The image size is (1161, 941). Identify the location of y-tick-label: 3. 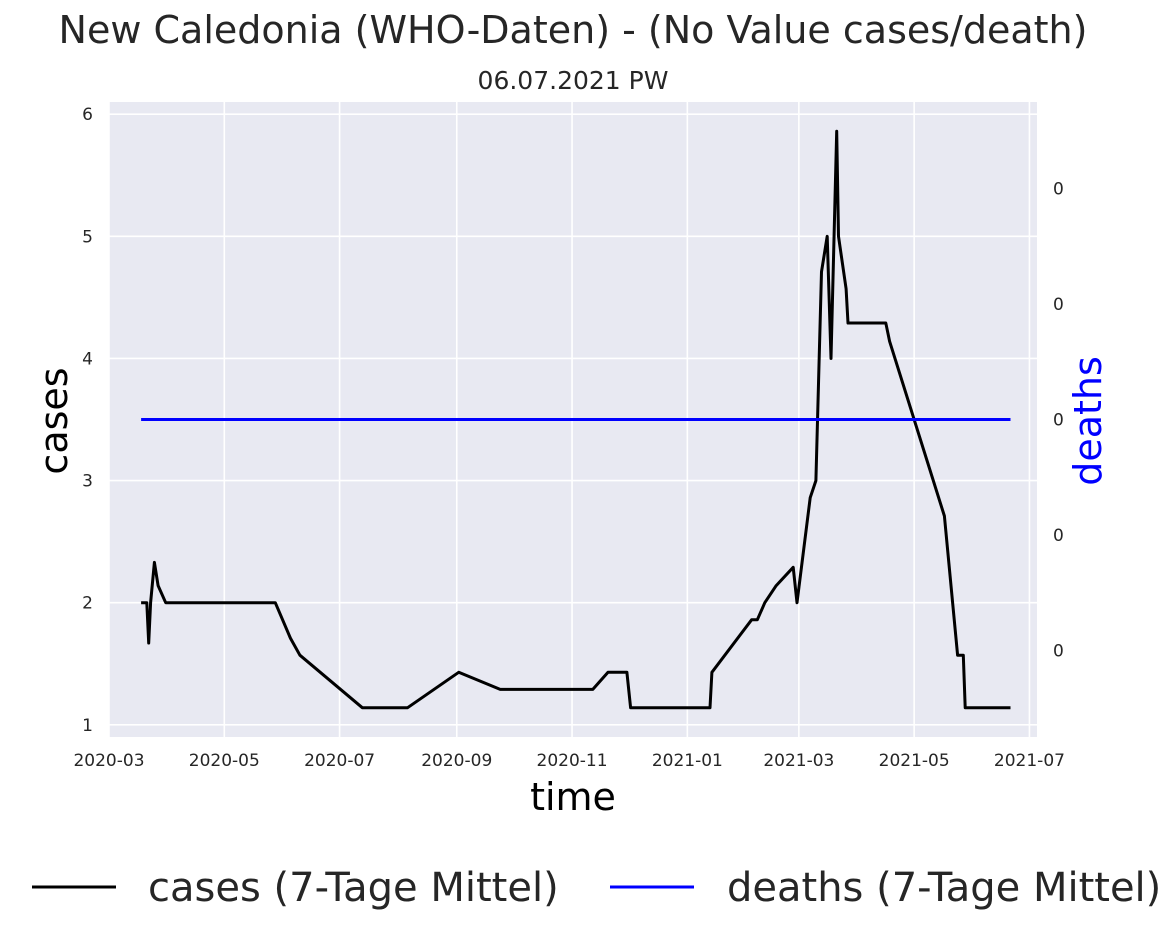
(87, 482).